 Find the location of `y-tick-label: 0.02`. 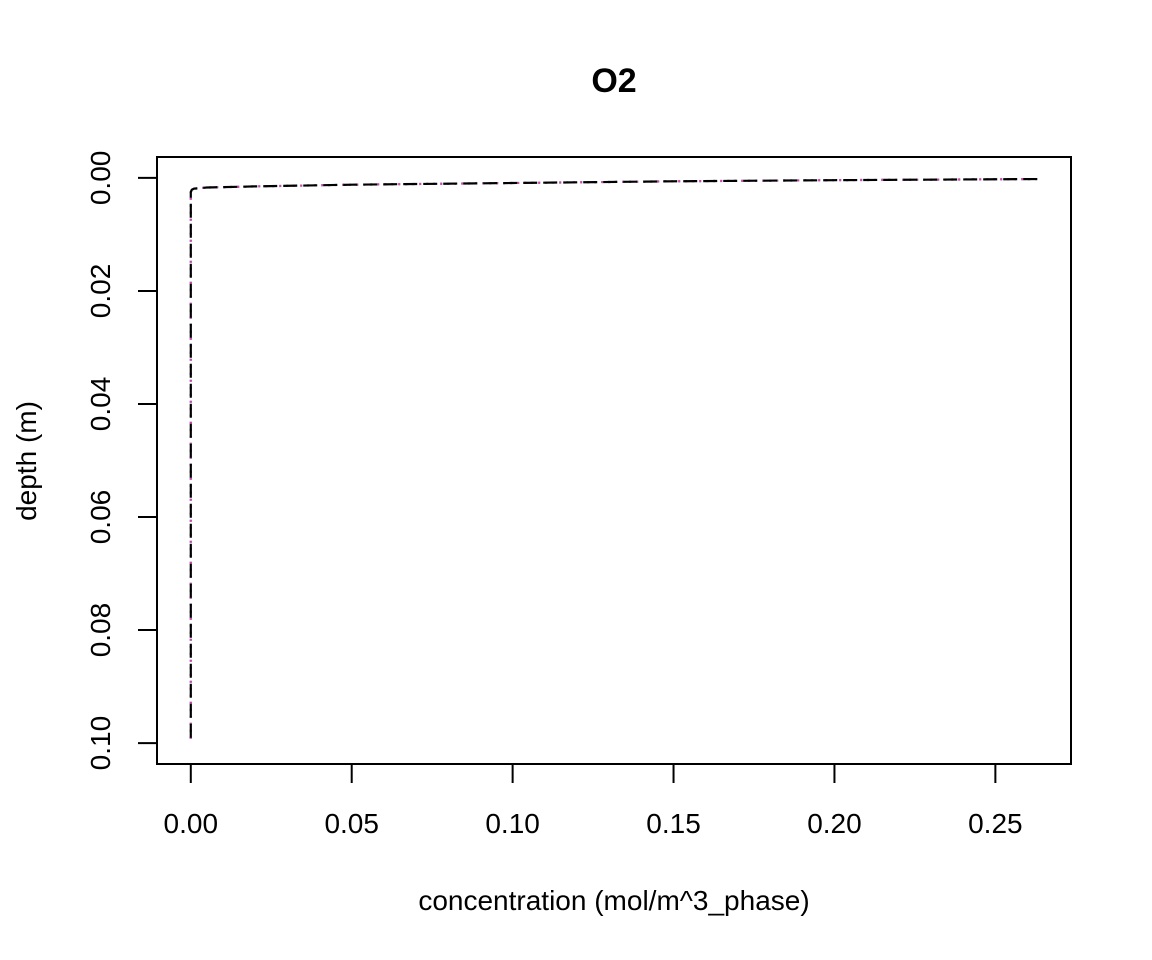

y-tick-label: 0.02 is located at coordinates (100, 291).